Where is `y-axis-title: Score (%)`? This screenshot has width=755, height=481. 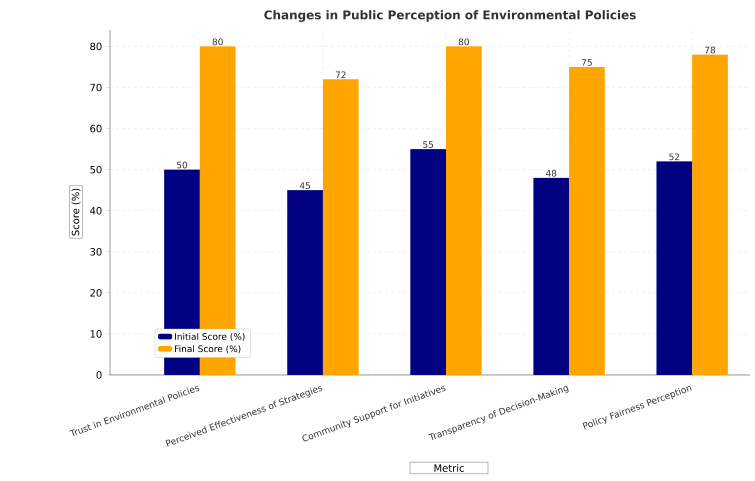
y-axis-title: Score (%) is located at coordinates (76, 212).